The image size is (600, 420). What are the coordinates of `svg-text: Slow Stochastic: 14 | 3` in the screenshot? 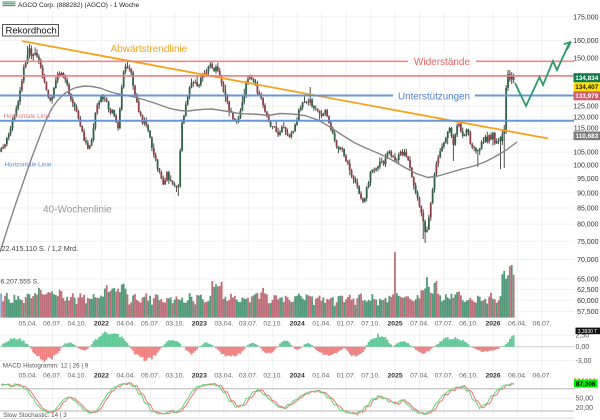 It's located at (35, 415).